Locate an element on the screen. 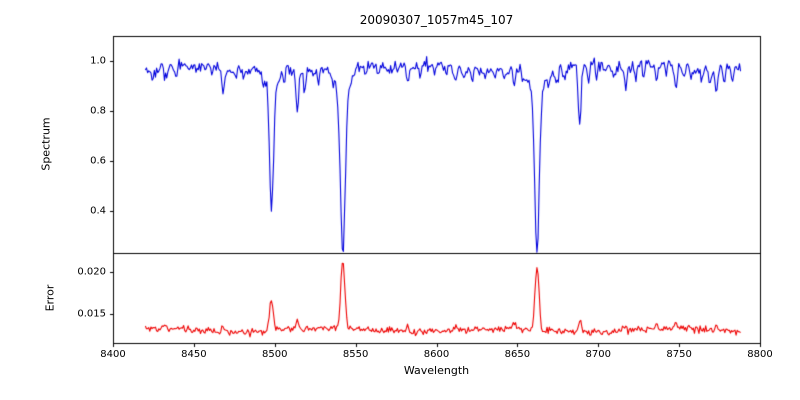 Image resolution: width=800 pixels, height=400 pixels. y-axis-label-error: Error is located at coordinates (50, 298).